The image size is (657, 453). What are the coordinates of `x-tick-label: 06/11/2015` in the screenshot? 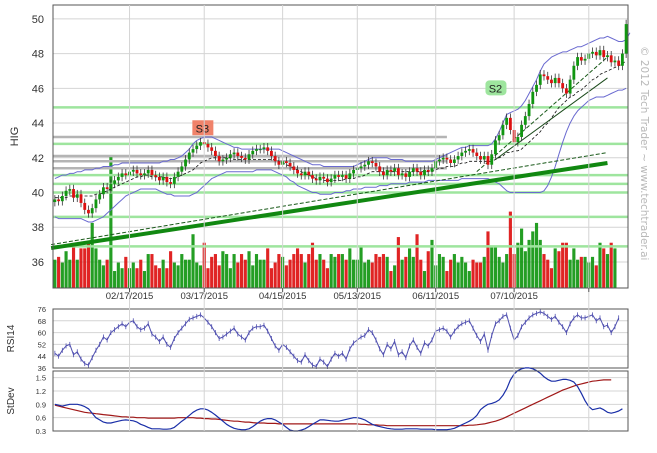 It's located at (435, 296).